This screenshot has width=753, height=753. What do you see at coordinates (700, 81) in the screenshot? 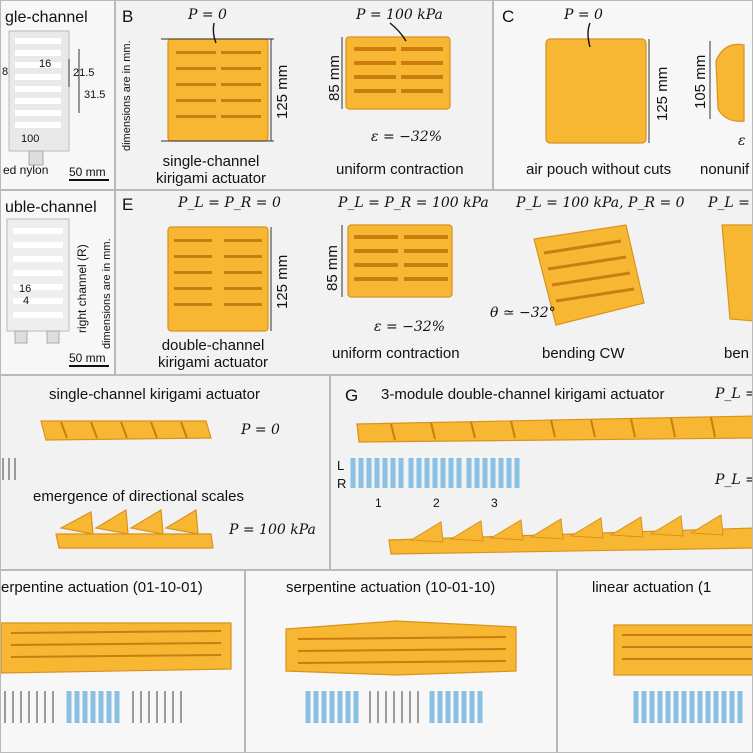
I see `panel-c-right-height: 105 mm` at bounding box center [700, 81].